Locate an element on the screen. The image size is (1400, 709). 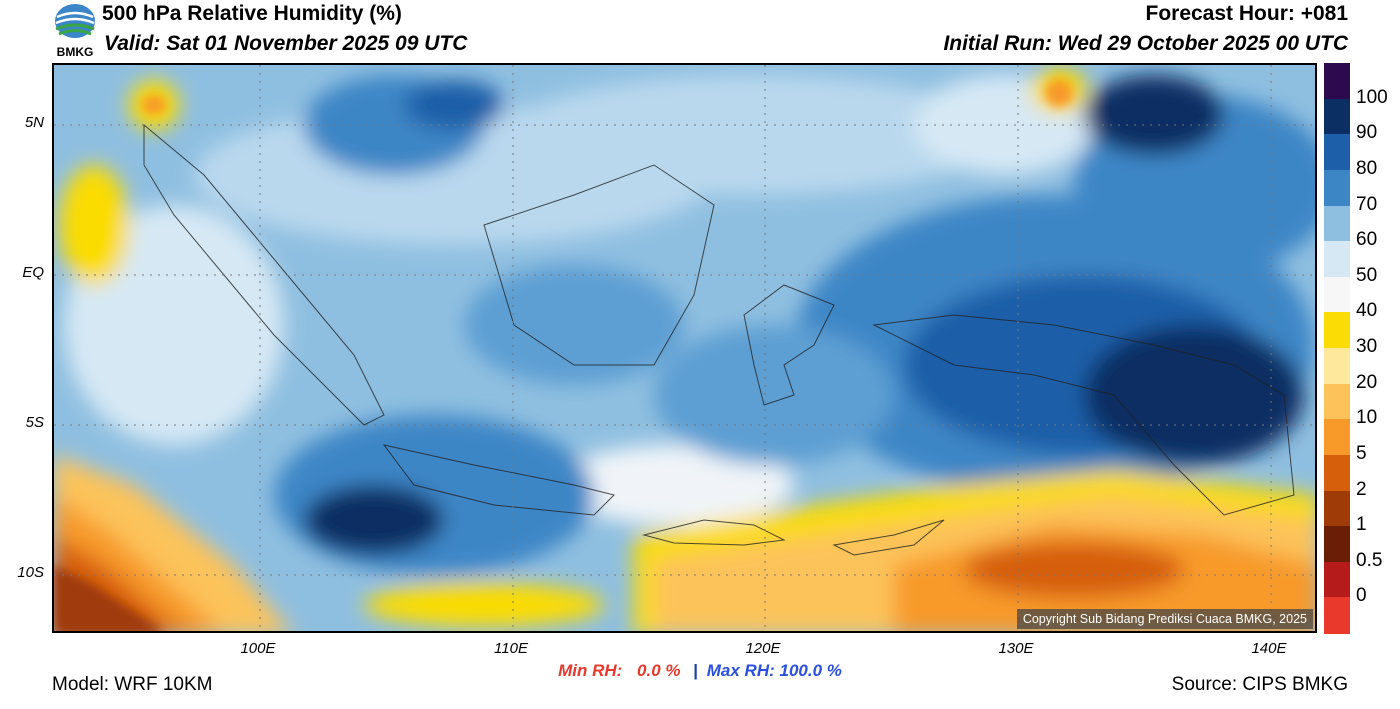
lat-label-10s: 10S is located at coordinates (30, 572).